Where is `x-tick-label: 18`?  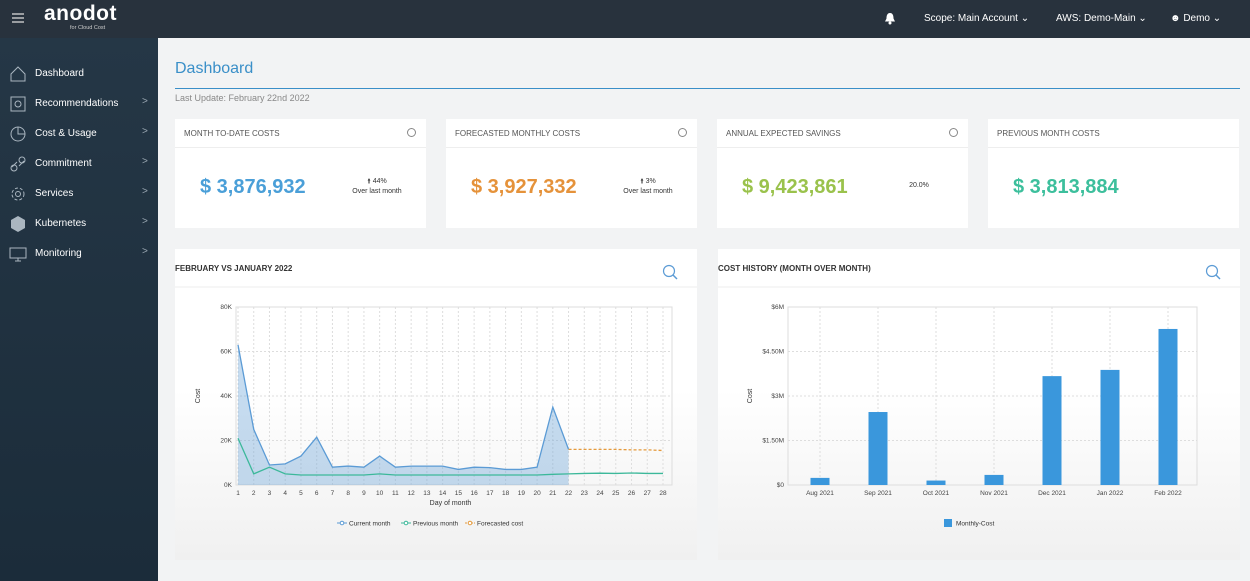 x-tick-label: 18 is located at coordinates (506, 493).